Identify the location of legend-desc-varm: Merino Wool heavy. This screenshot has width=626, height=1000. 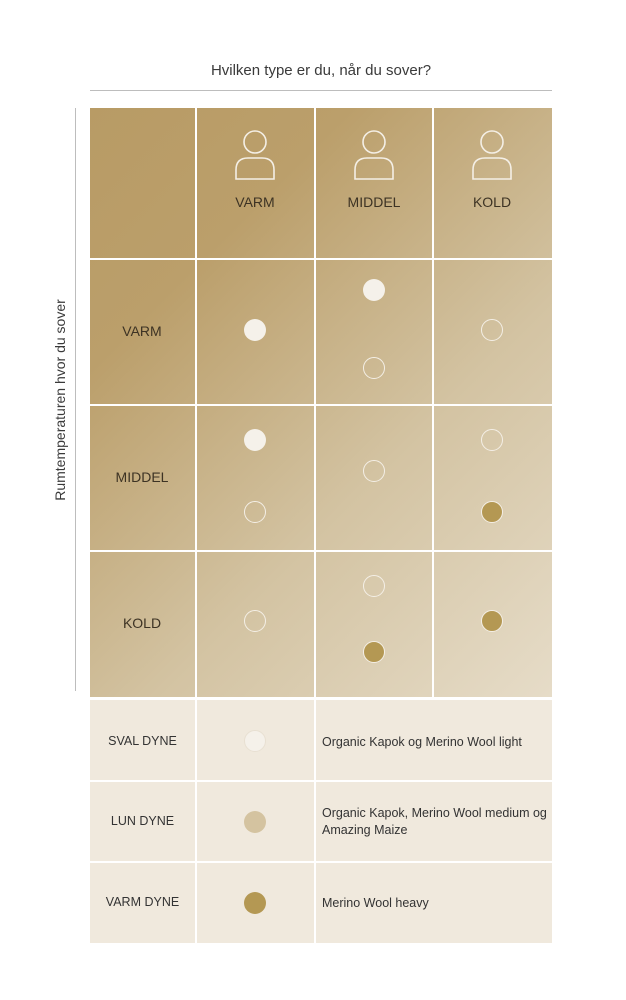
(375, 903).